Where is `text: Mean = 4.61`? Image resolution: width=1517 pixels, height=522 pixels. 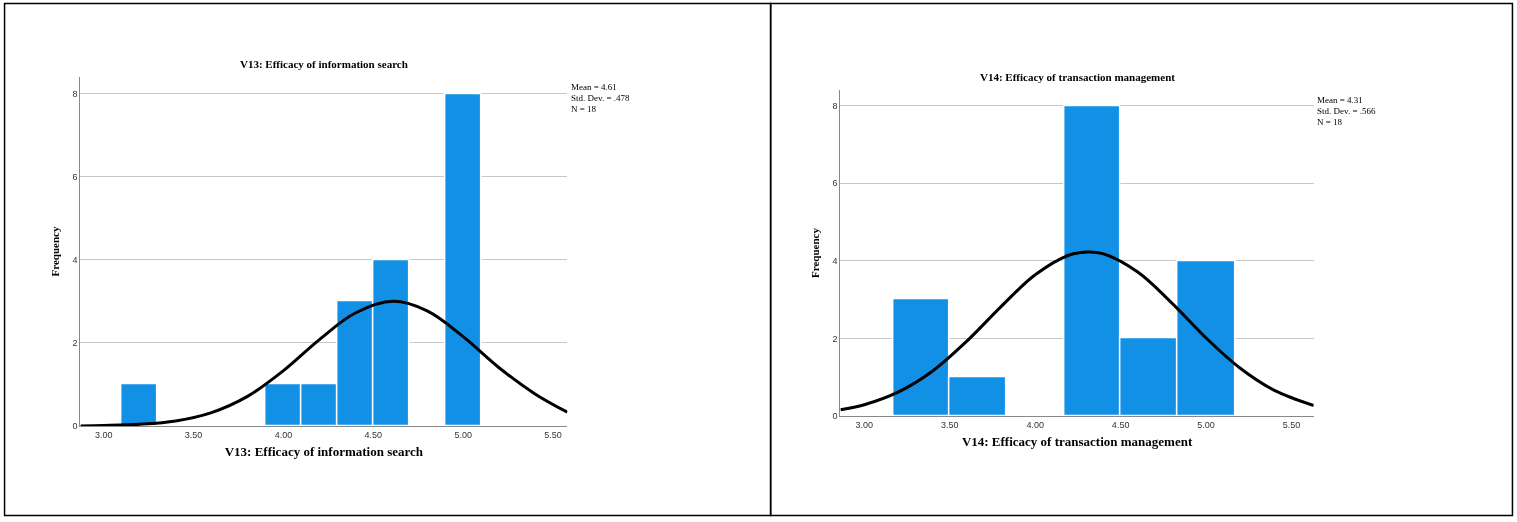 text: Mean = 4.61 is located at coordinates (594, 87).